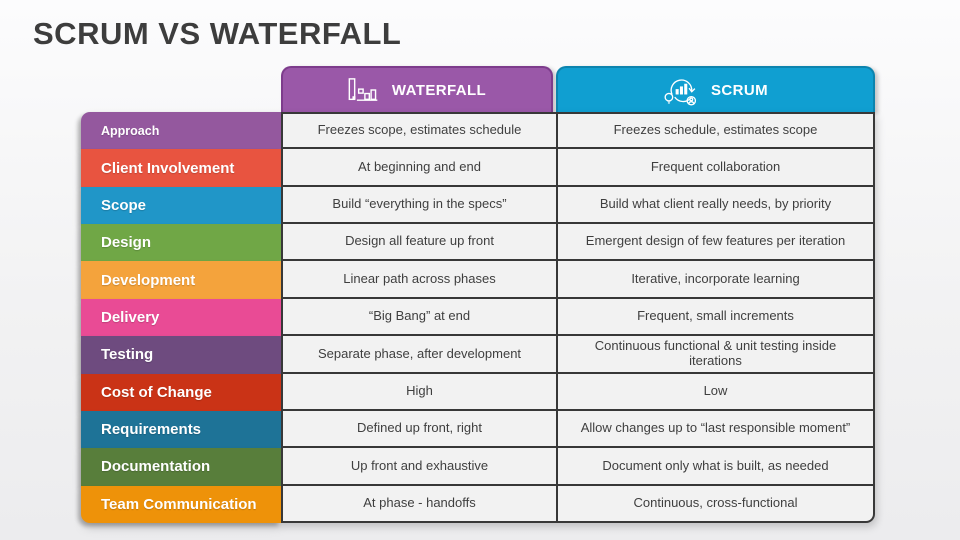 This screenshot has height=540, width=960. Describe the element at coordinates (715, 467) in the screenshot. I see `scrum-cell: Document only what is built, as needed` at that location.